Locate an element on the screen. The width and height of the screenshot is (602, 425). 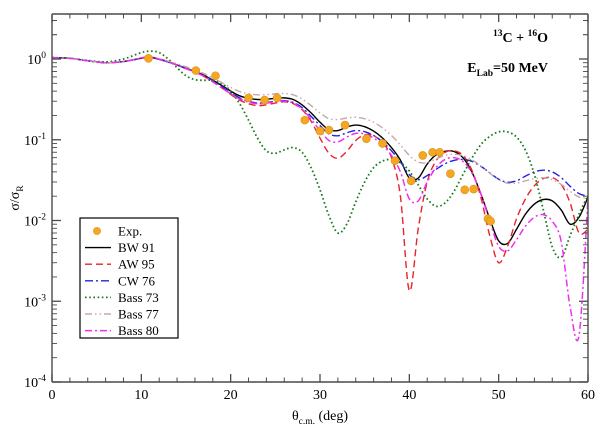
y-axis-title: σ/σR is located at coordinates (17, 198).